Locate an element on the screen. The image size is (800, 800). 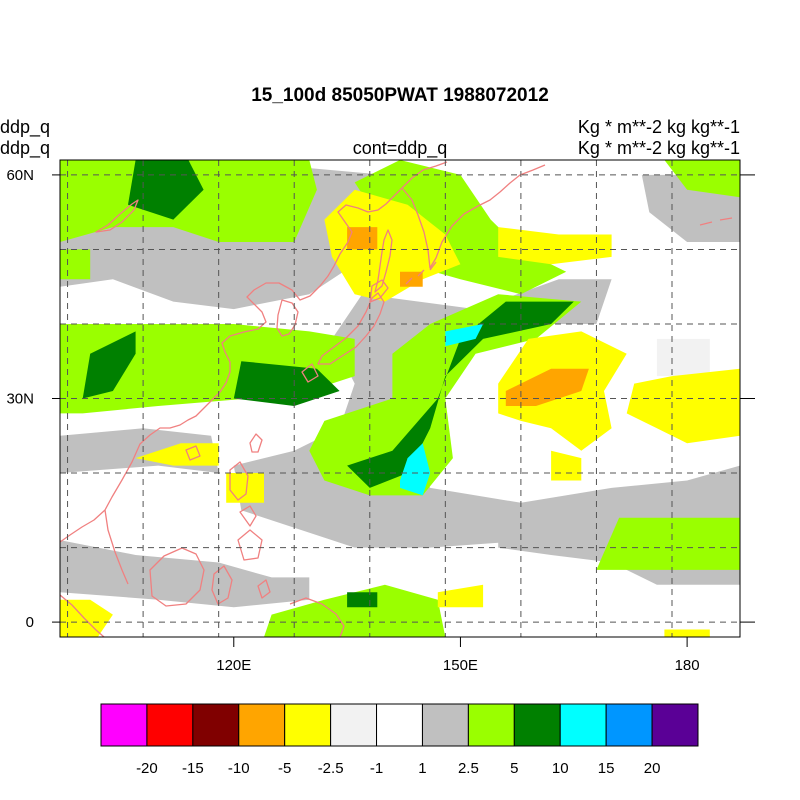
coastline-malay-peninsula is located at coordinates (116, 547).